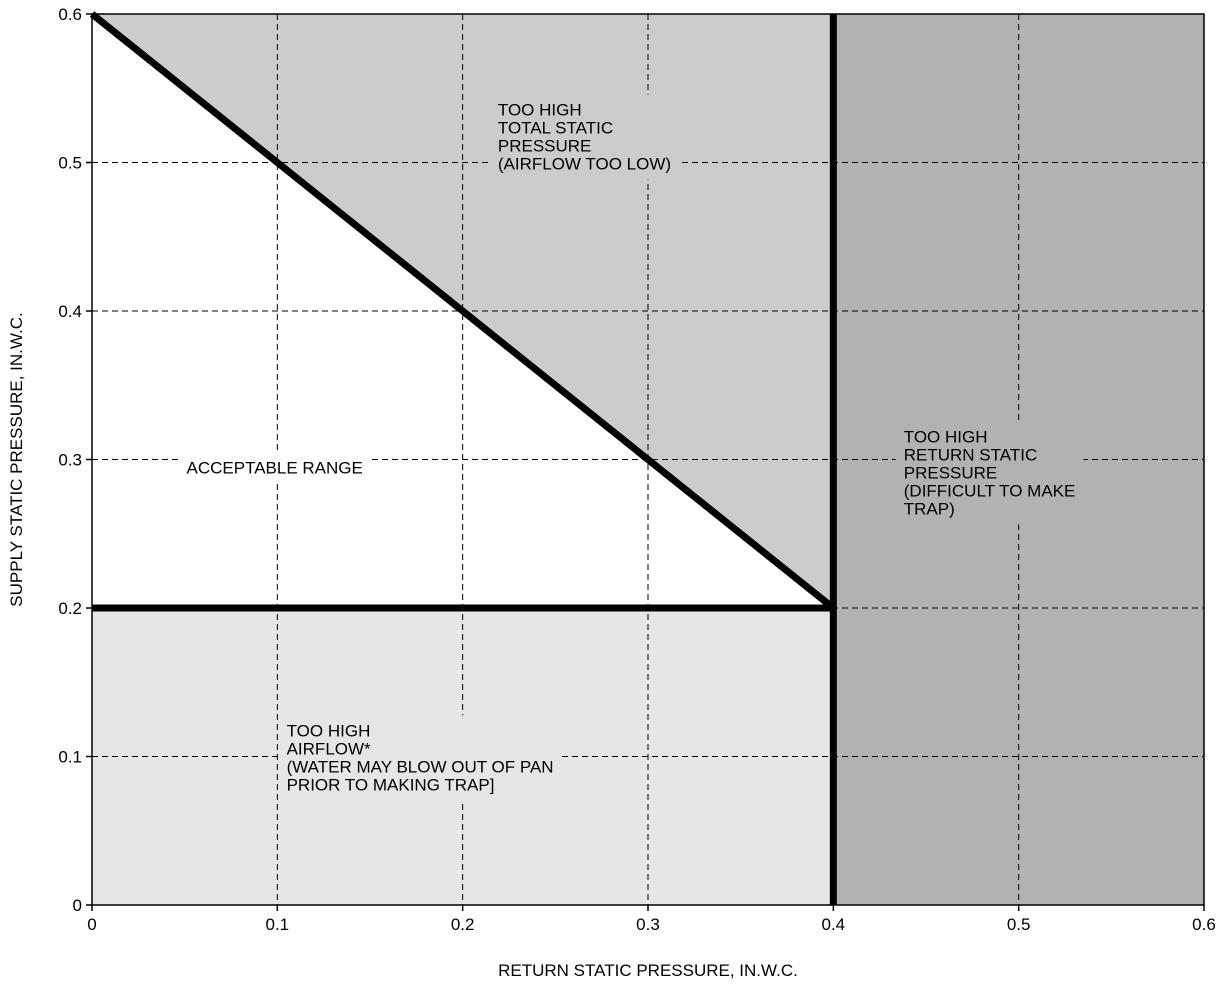 This screenshot has width=1228, height=984. Describe the element at coordinates (70, 14) in the screenshot. I see `y-tick-label: 0.6` at that location.